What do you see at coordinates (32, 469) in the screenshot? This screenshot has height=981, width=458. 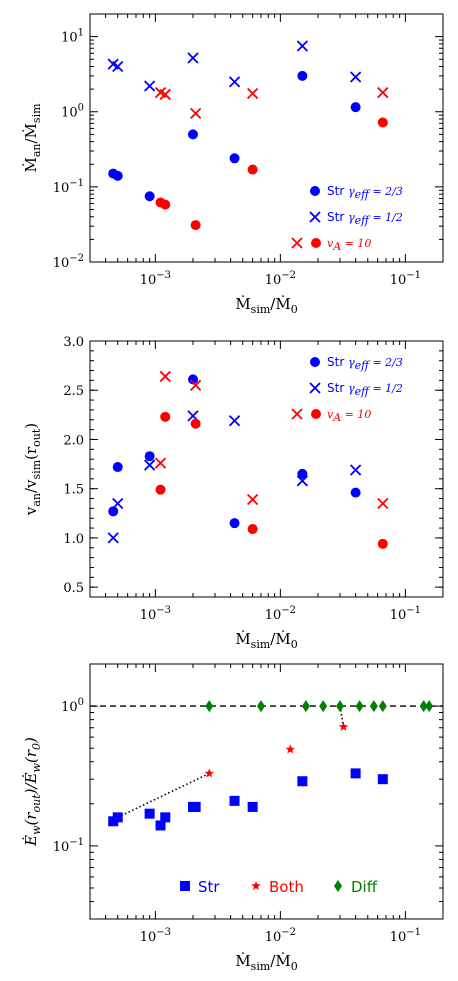 I see `y-axis-label: van/vsim(rout)` at bounding box center [32, 469].